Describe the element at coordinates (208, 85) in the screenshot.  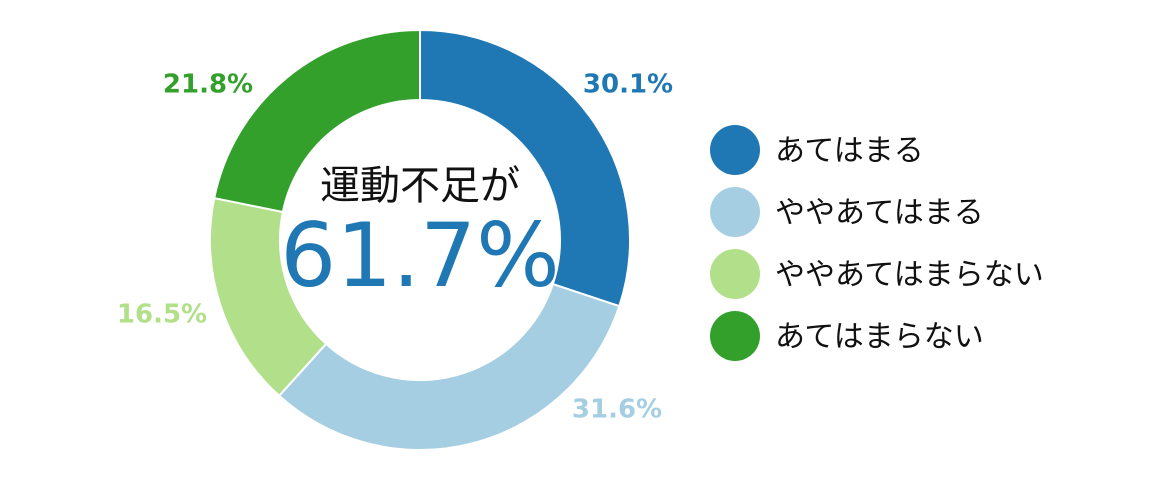
I see `value-label: 21.8%` at that location.